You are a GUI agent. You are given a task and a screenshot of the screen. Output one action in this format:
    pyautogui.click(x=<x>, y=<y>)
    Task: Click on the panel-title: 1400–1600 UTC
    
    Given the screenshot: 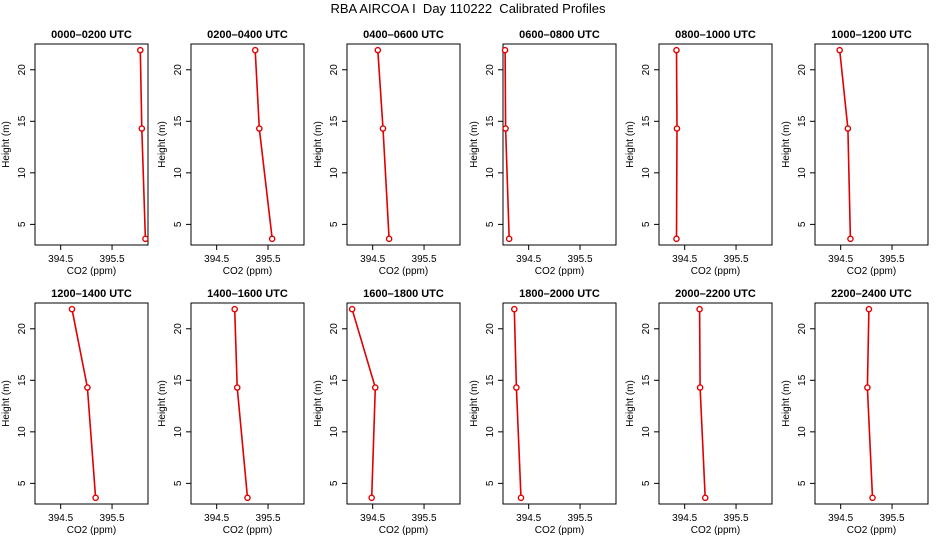 What is the action you would take?
    pyautogui.click(x=247, y=294)
    